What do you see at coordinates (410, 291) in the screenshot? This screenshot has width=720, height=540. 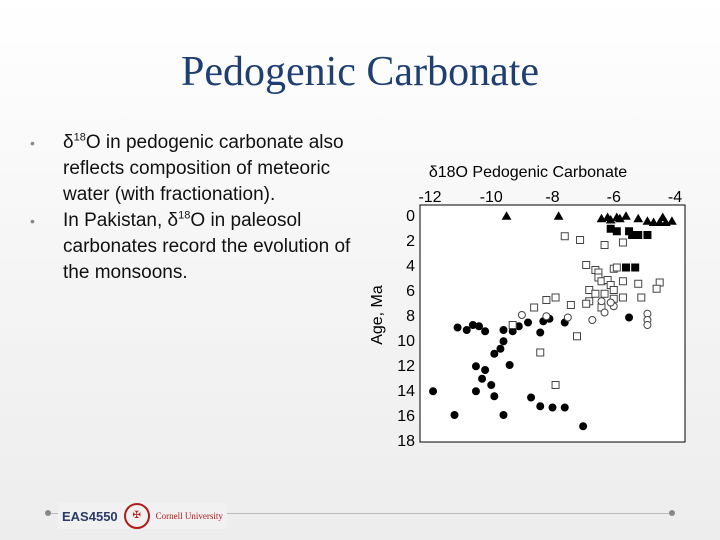 I see `y-tick-label: 6` at bounding box center [410, 291].